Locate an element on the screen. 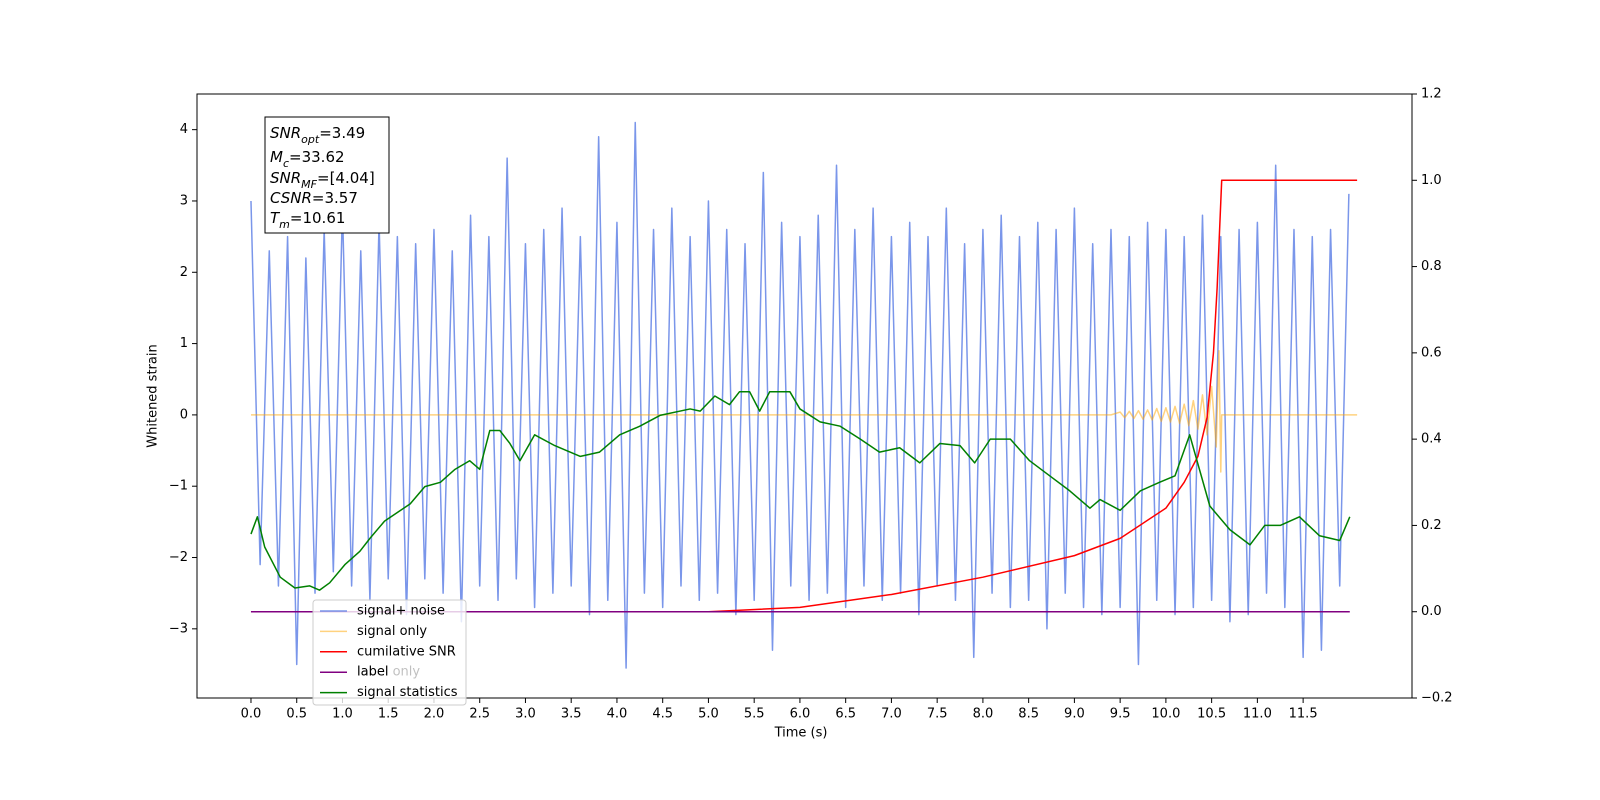  legend-ghost-label: label only is located at coordinates (388, 672).